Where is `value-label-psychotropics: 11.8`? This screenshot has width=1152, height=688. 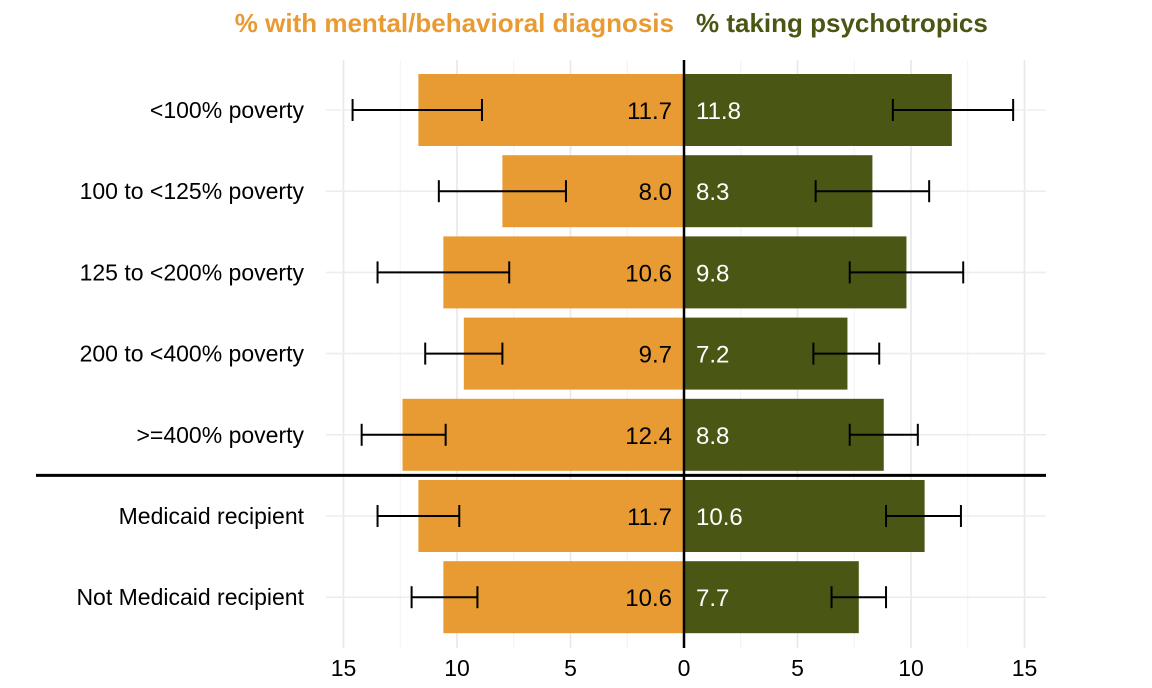 value-label-psychotropics: 11.8 is located at coordinates (718, 111).